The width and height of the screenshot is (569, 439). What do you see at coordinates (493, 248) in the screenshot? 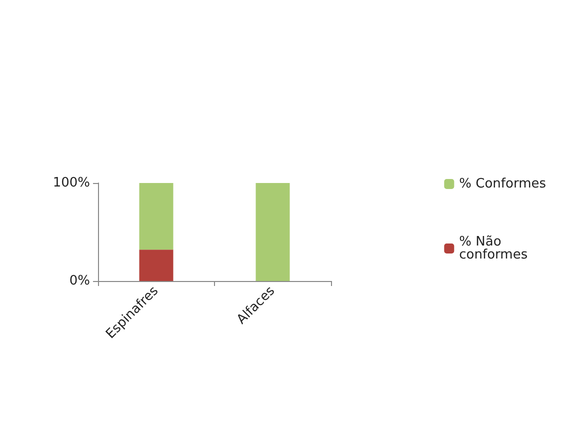
I see `legend-label: % Não conformes` at bounding box center [493, 248].